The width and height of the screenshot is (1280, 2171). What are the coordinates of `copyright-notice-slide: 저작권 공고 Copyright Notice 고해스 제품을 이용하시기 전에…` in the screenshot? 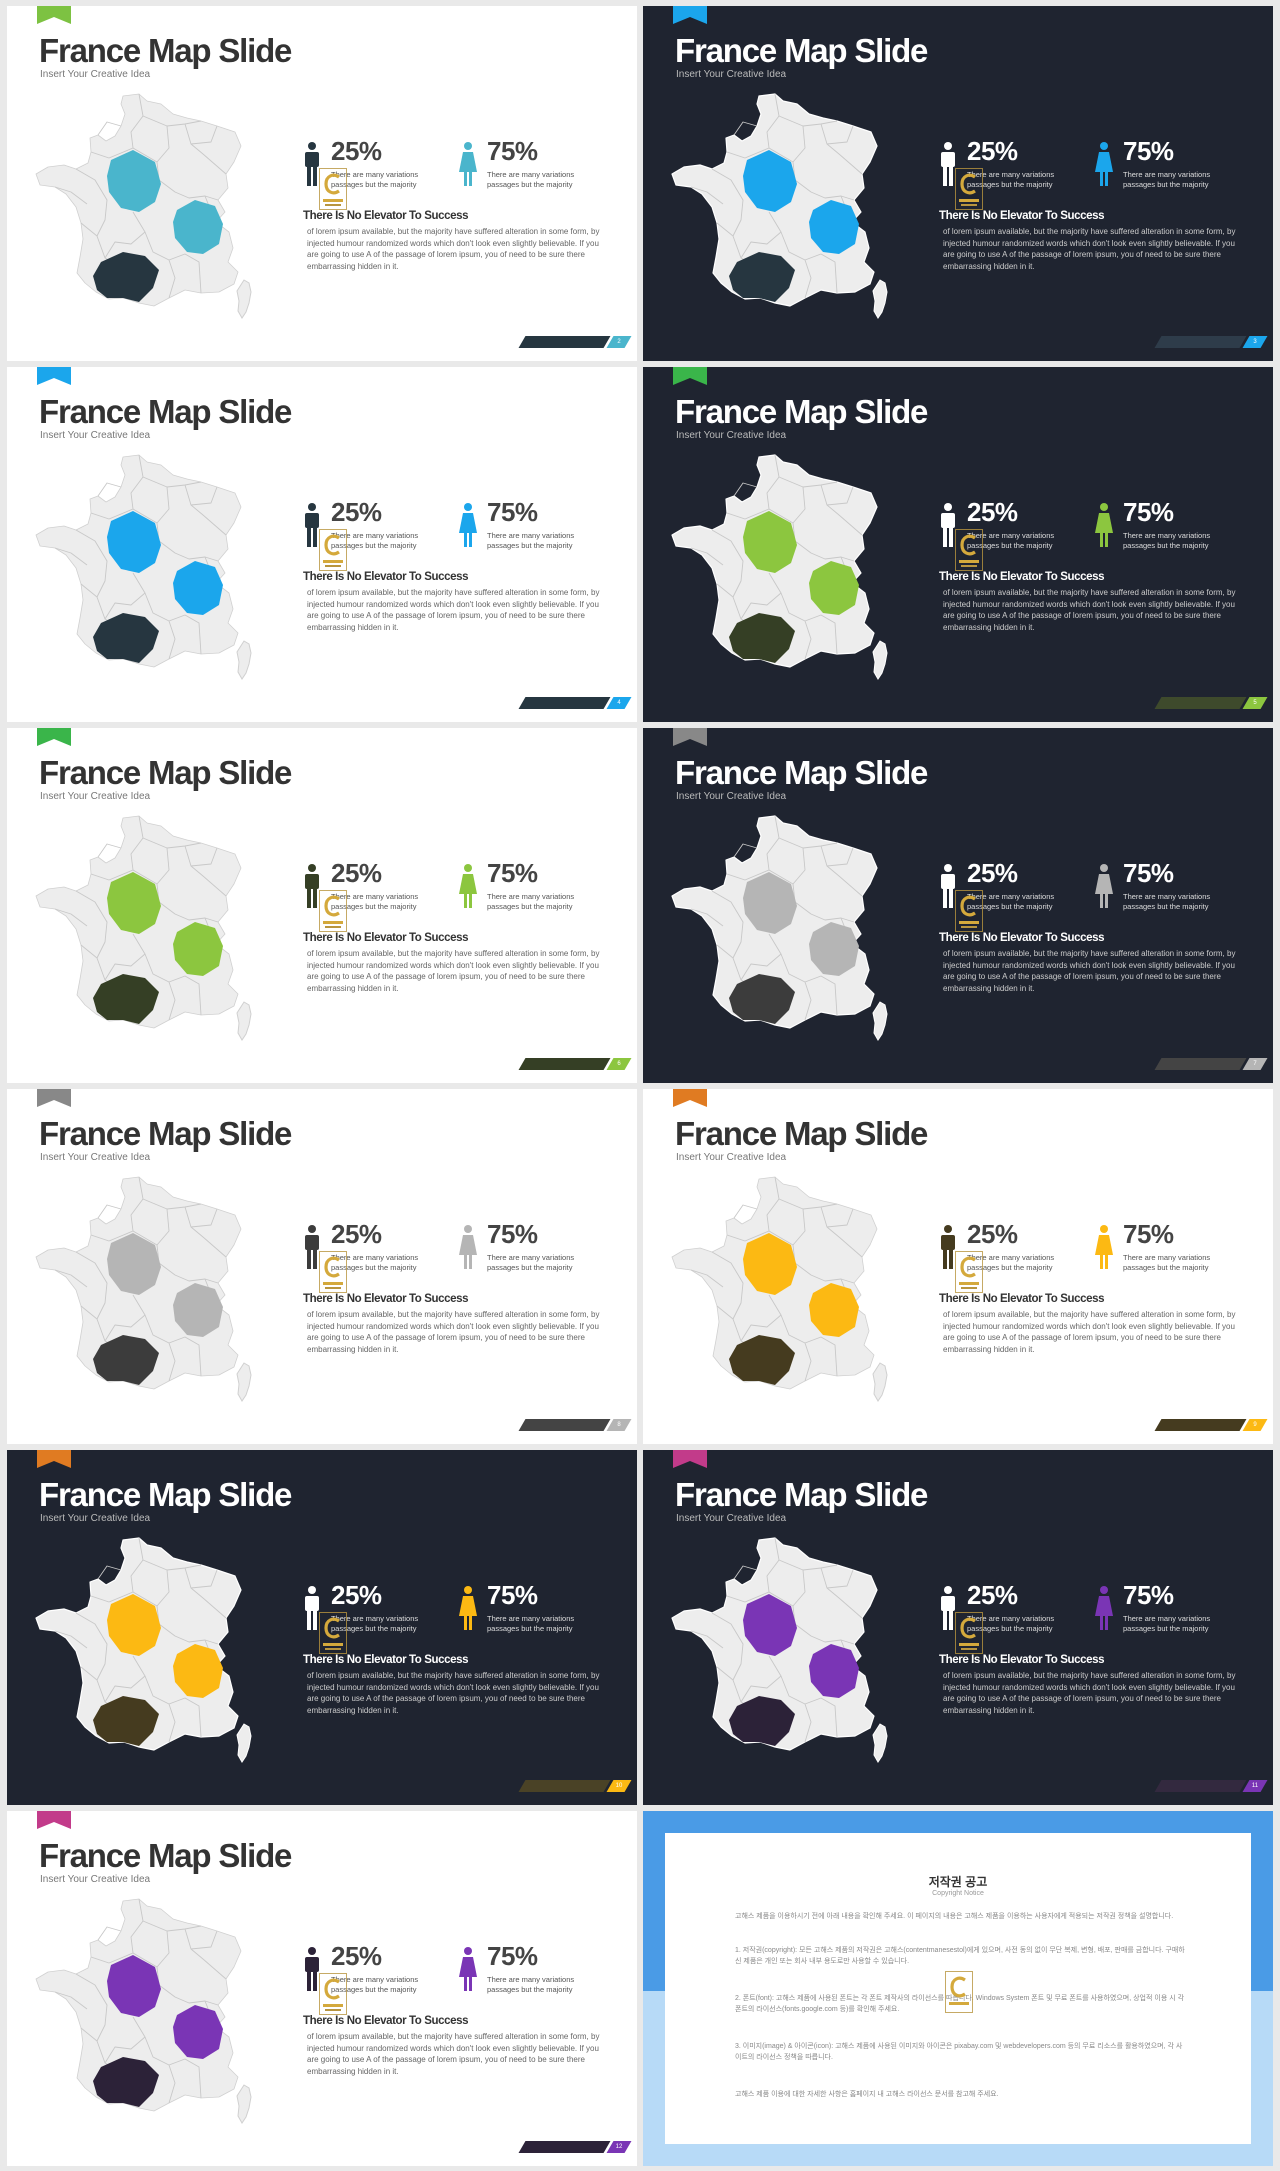 It's located at (958, 1988).